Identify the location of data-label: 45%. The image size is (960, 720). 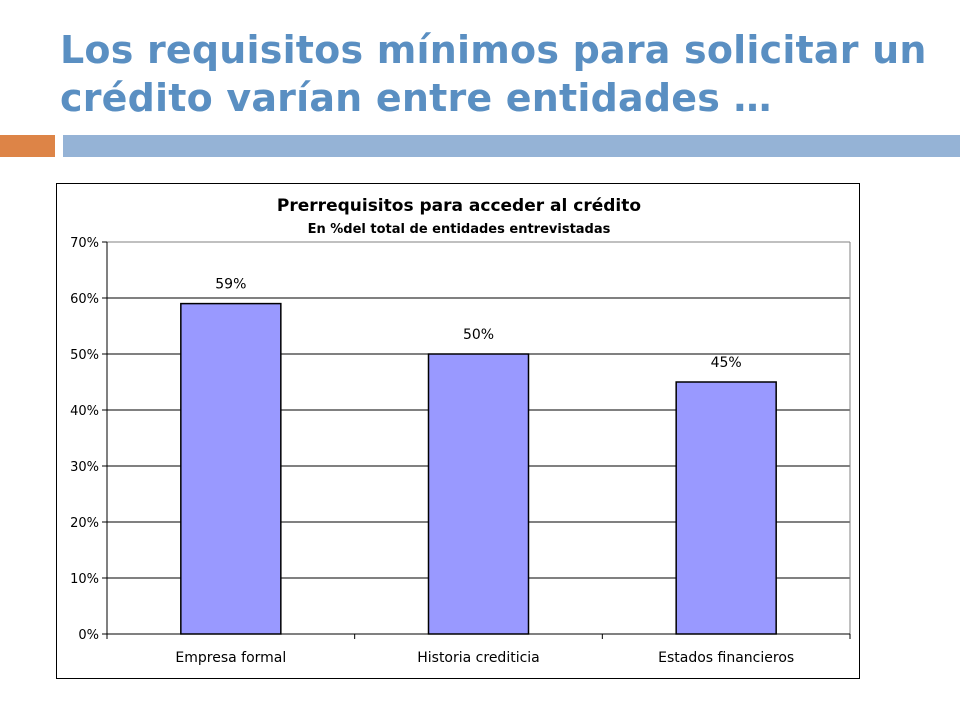
(726, 363).